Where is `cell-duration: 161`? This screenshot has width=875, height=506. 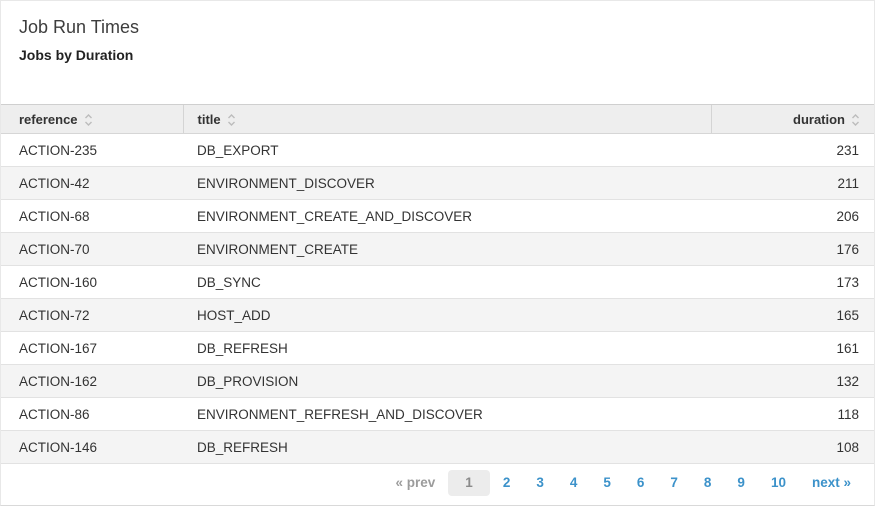
cell-duration: 161 is located at coordinates (792, 348).